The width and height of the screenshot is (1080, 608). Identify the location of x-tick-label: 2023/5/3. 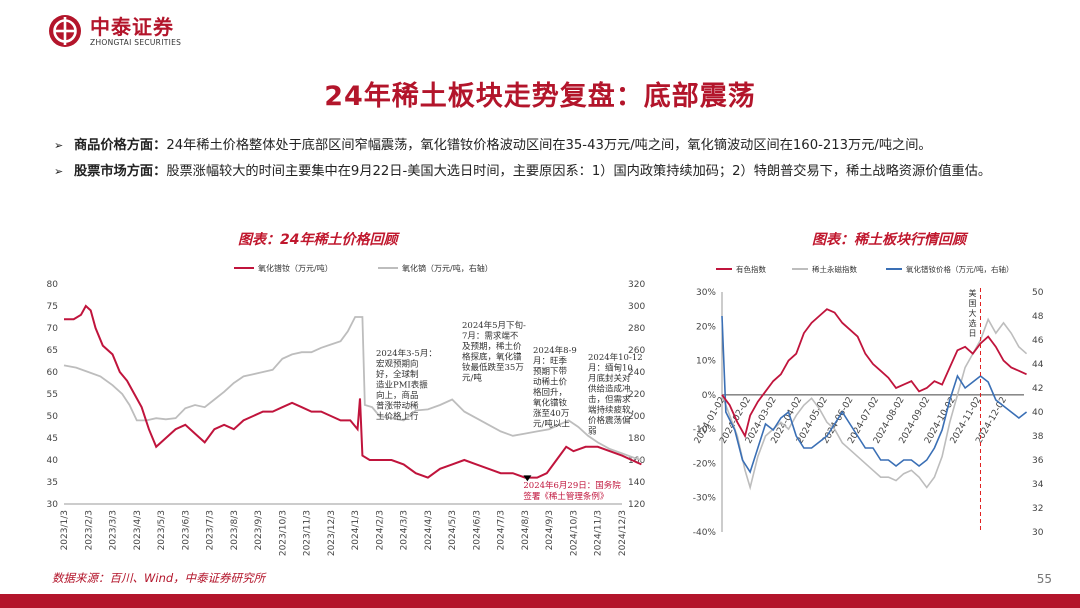
(162, 530).